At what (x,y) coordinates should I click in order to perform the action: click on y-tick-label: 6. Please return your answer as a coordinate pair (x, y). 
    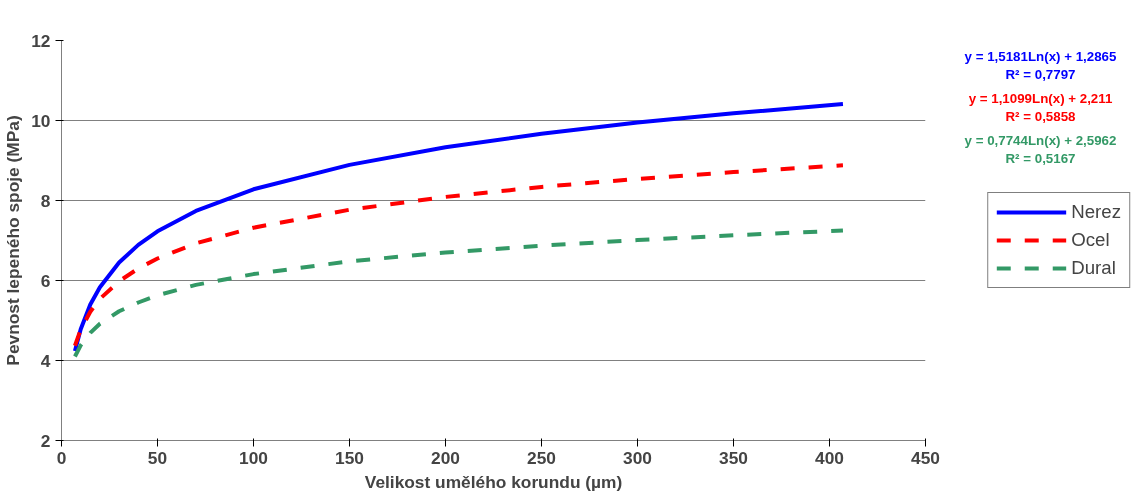
    Looking at the image, I should click on (45, 280).